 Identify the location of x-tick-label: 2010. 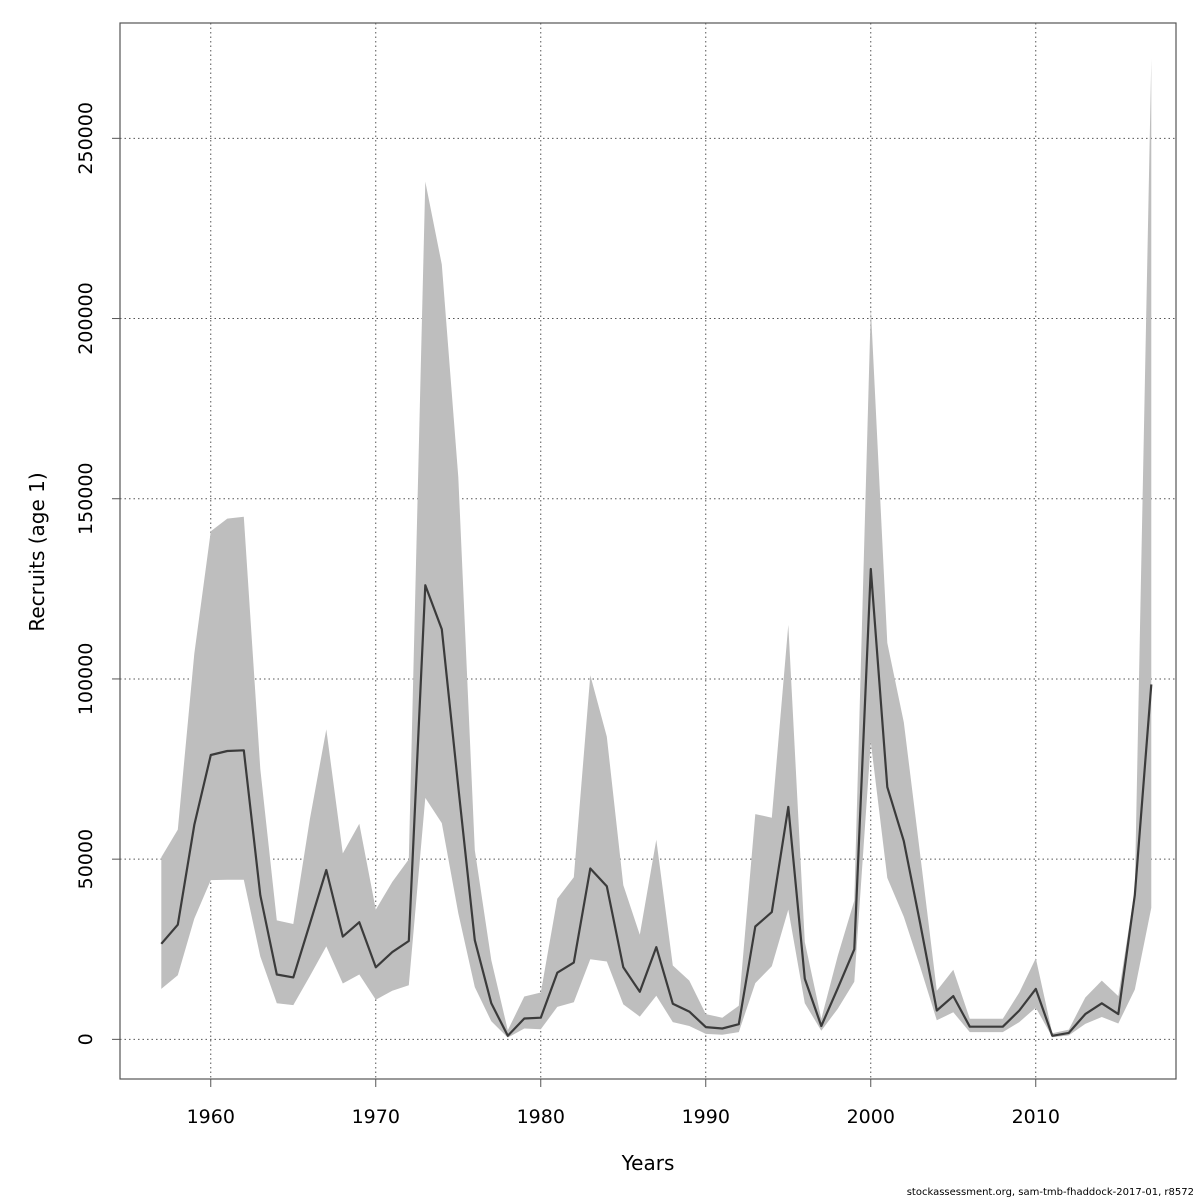
(1036, 1117).